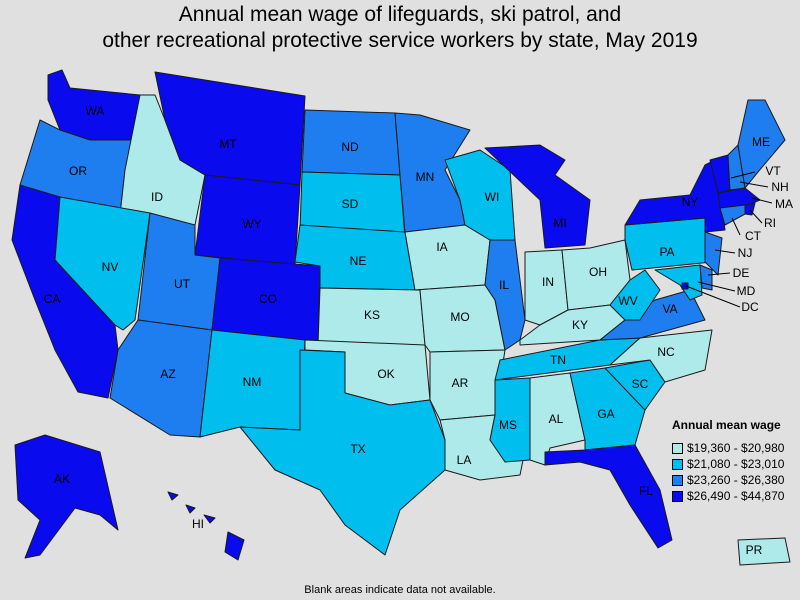 The height and width of the screenshot is (600, 800). What do you see at coordinates (548, 282) in the screenshot?
I see `label-in: IN` at bounding box center [548, 282].